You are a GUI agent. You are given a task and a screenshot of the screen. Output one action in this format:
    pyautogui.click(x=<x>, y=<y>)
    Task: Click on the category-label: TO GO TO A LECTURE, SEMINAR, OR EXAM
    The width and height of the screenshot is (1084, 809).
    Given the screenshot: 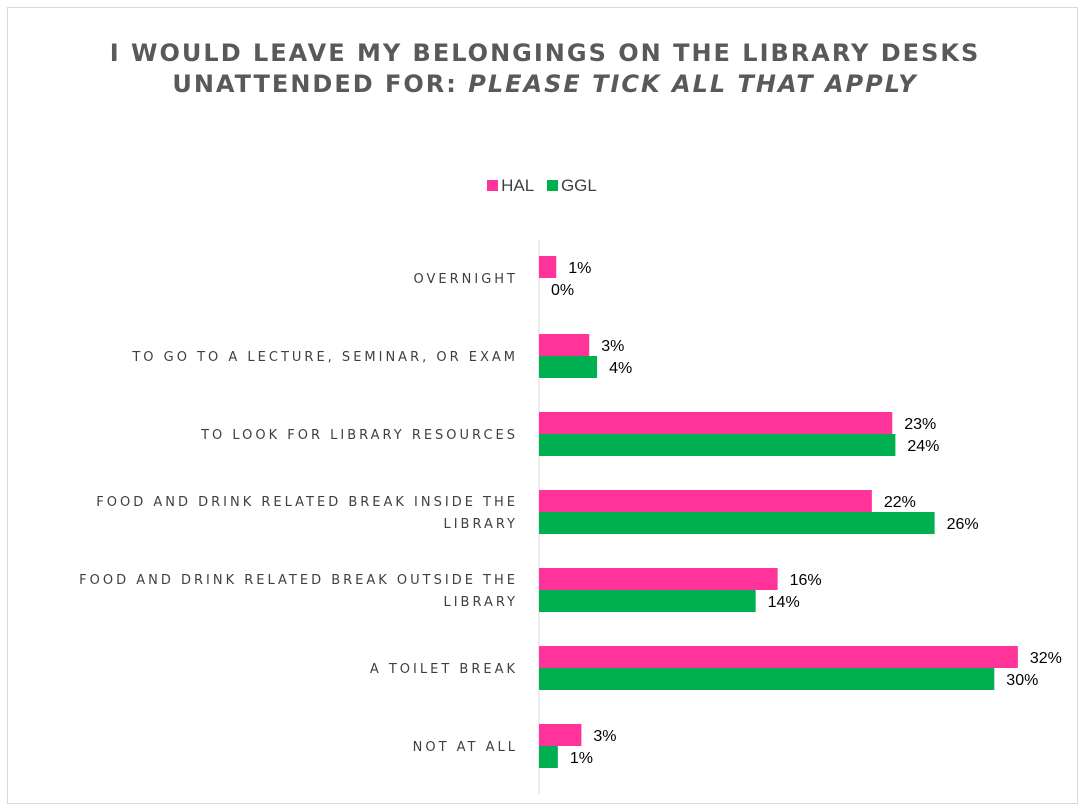 What is the action you would take?
    pyautogui.click(x=324, y=357)
    